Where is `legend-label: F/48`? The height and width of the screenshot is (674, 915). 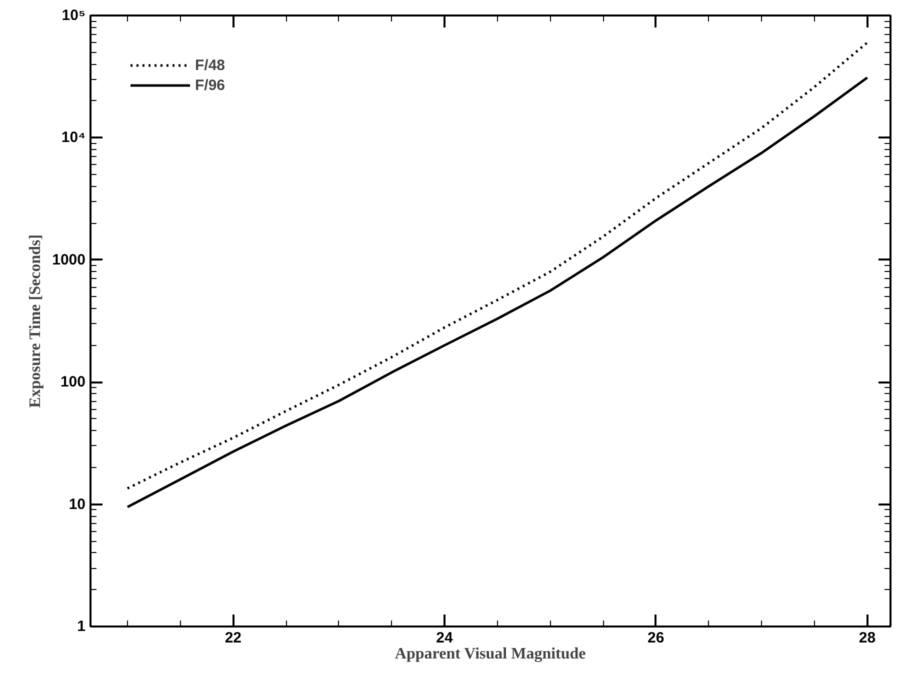
legend-label: F/48 is located at coordinates (210, 65).